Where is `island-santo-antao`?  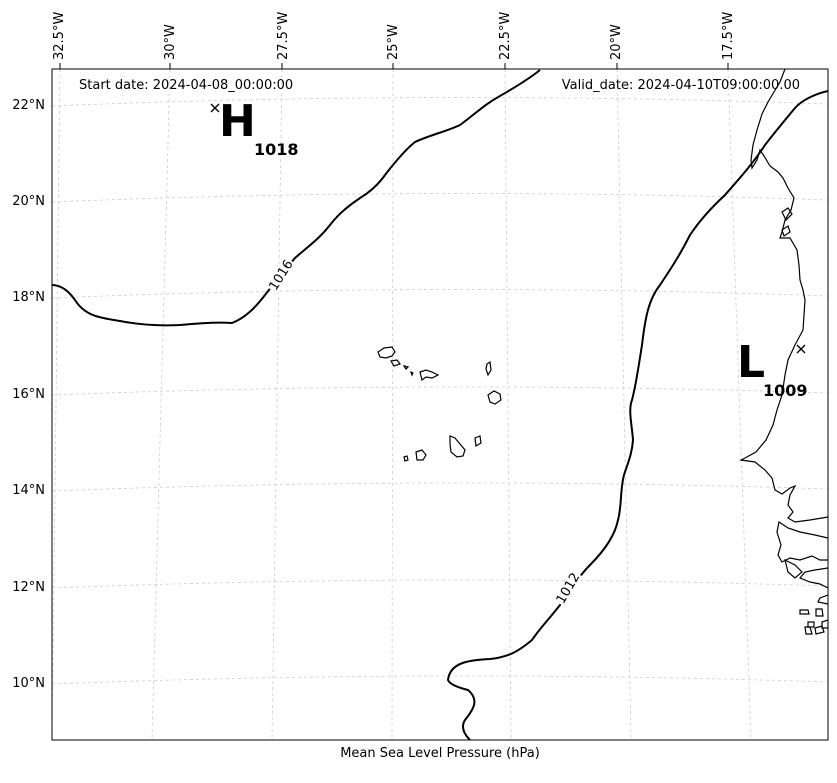
island-santo-antao is located at coordinates (386, 352).